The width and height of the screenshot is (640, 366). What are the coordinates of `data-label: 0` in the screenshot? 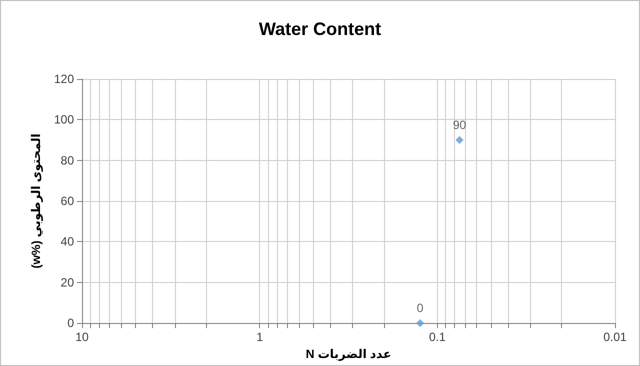 It's located at (420, 308).